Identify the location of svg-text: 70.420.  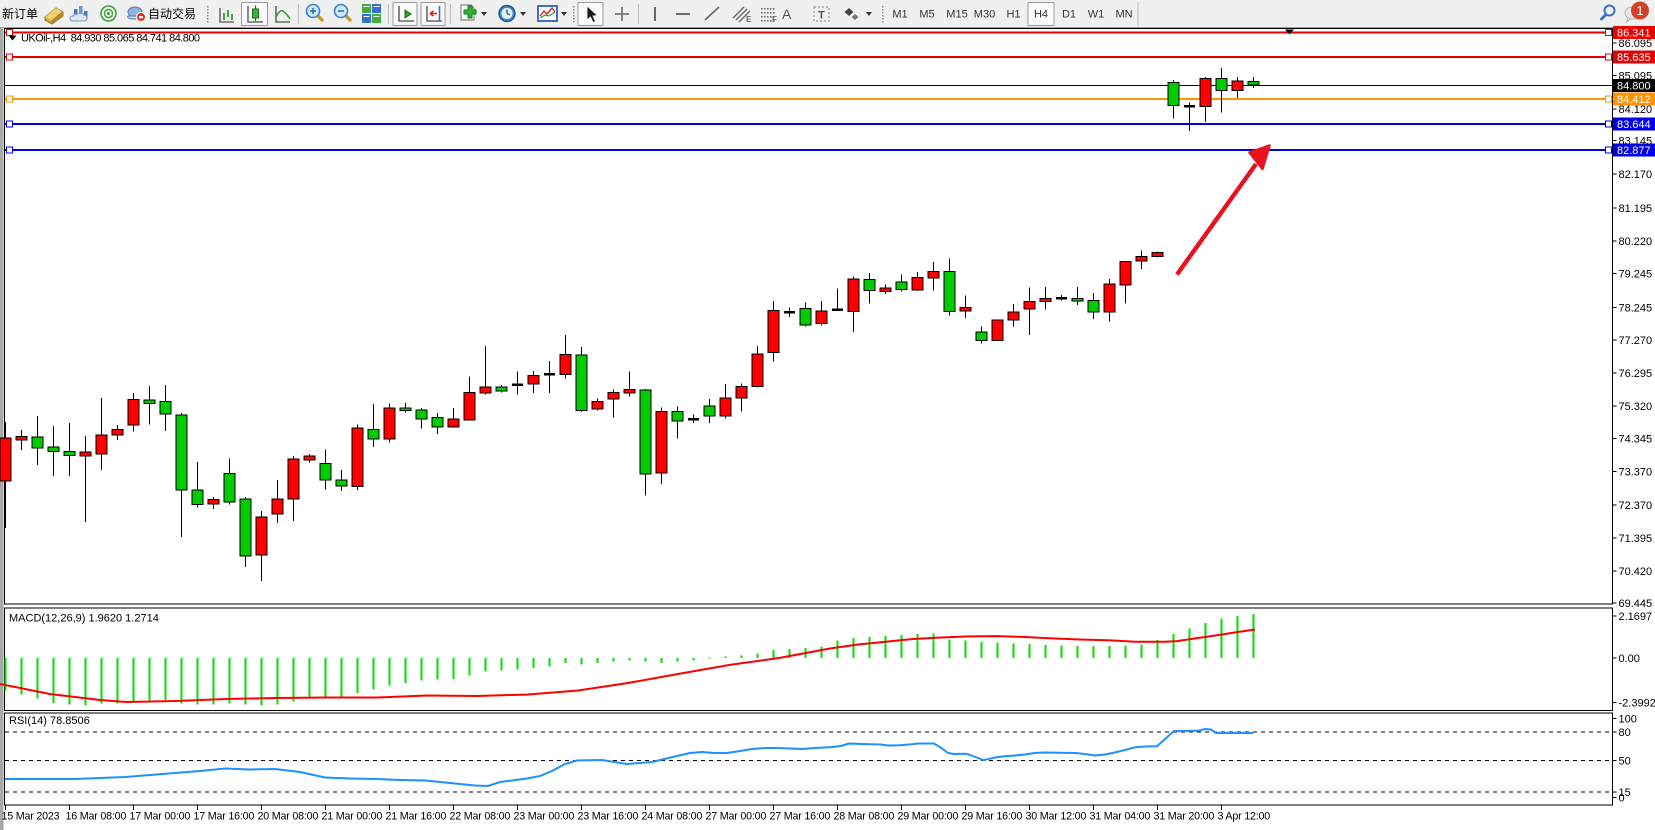
(1636, 572).